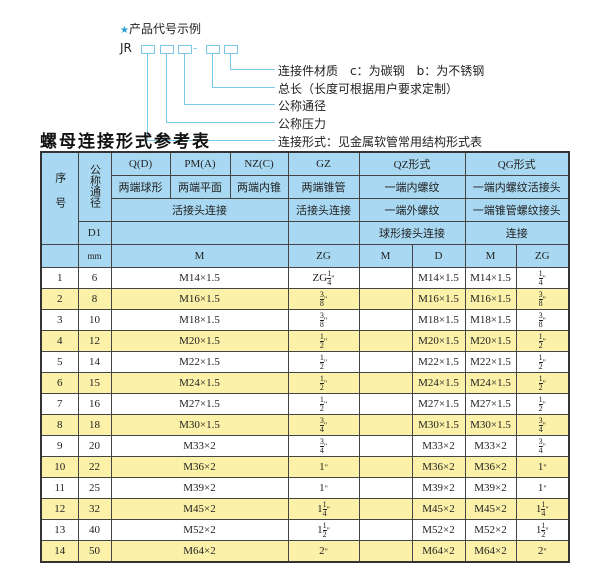 This screenshot has width=600, height=567. I want to click on cell-qg-zg: 1 1 4 ", so click(542, 509).